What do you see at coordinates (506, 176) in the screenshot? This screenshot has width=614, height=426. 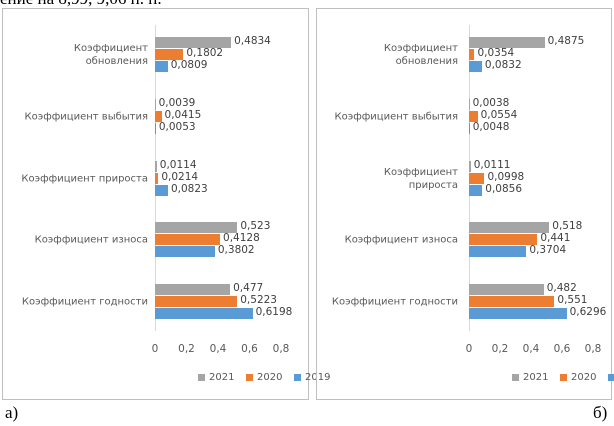 I see `value-label: 0,0998` at bounding box center [506, 176].